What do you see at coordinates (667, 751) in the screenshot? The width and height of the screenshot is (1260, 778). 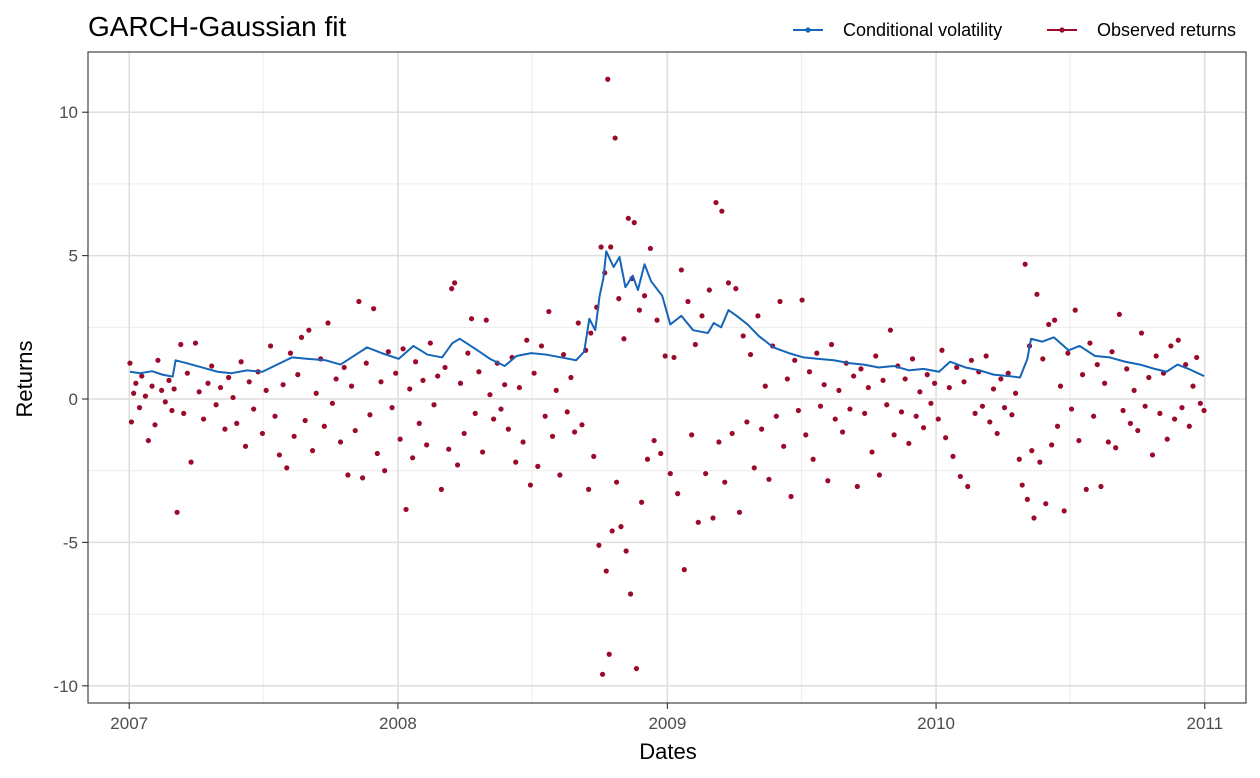 I see `x-axis-title: Dates` at bounding box center [667, 751].